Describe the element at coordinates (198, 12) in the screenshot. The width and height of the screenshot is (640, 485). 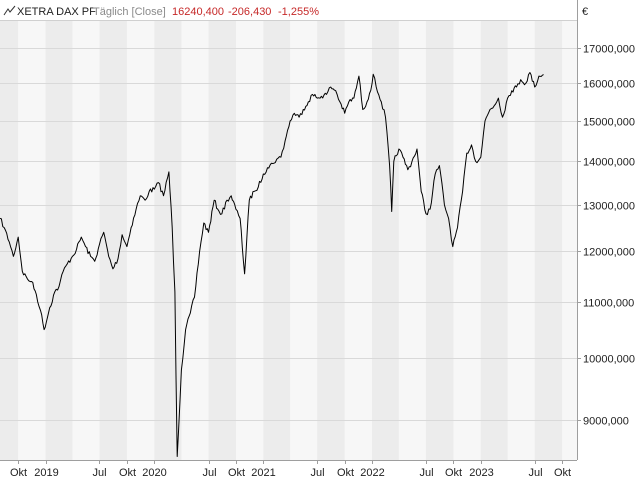
I see `last-value: 16240,400` at that location.